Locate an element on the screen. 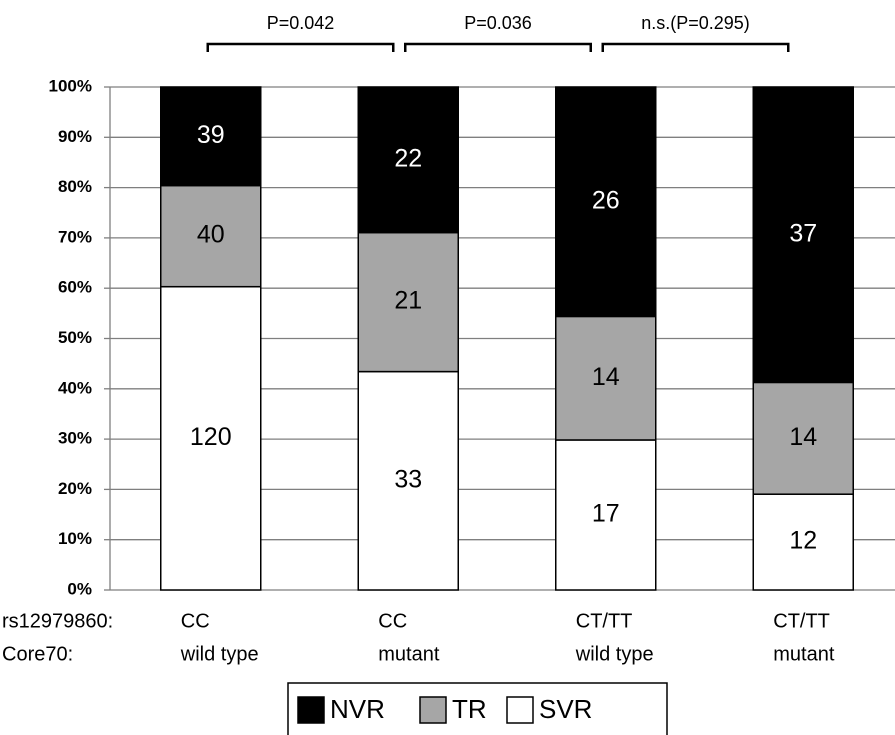  y-tick-label: 40% is located at coordinates (75, 387).